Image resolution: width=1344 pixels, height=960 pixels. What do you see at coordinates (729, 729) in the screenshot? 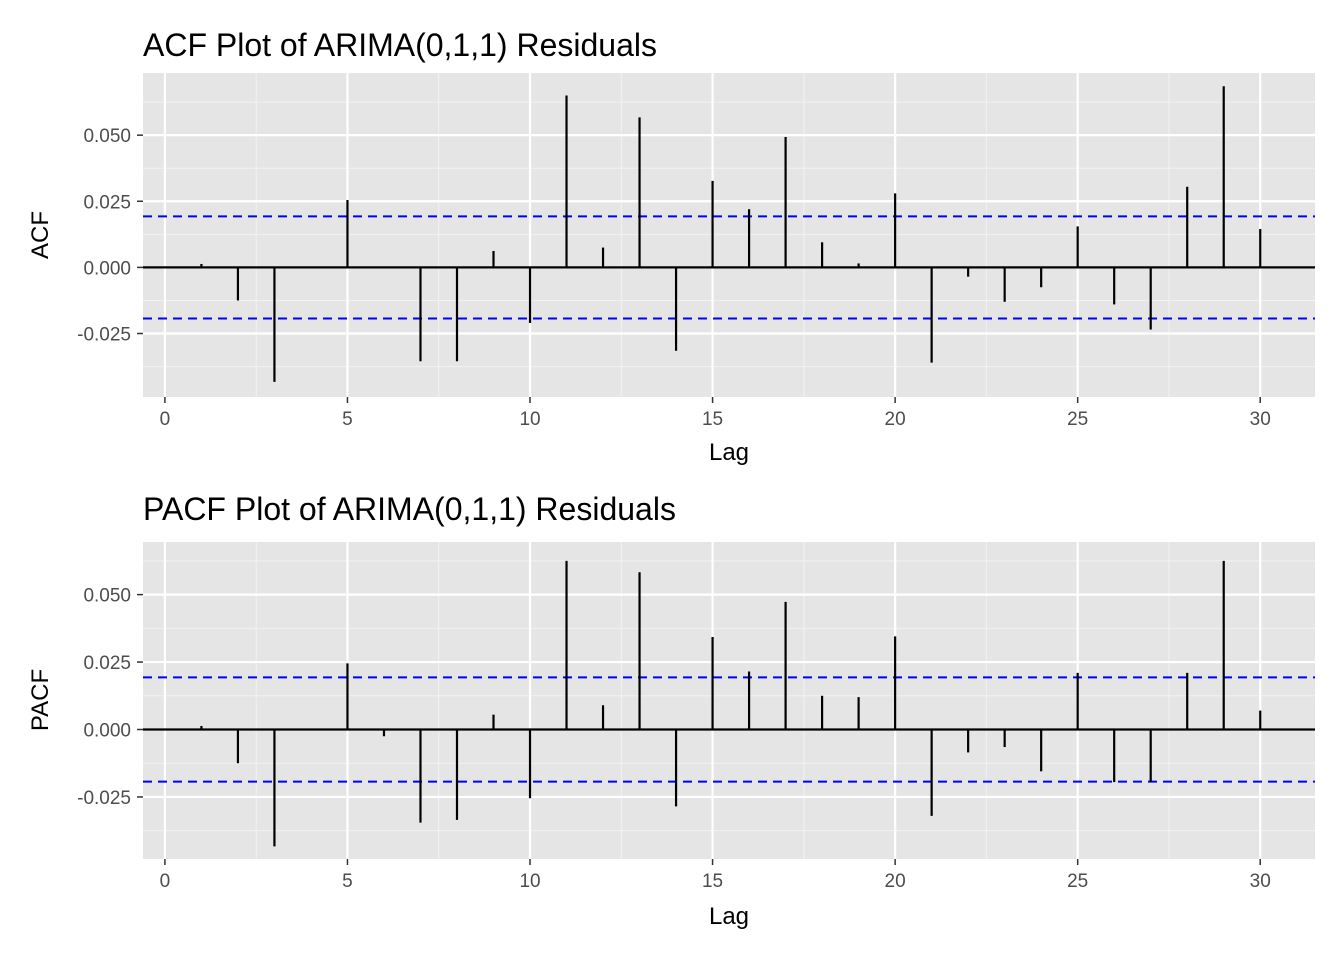
I see `pacf-confidence-bounds` at bounding box center [729, 729].